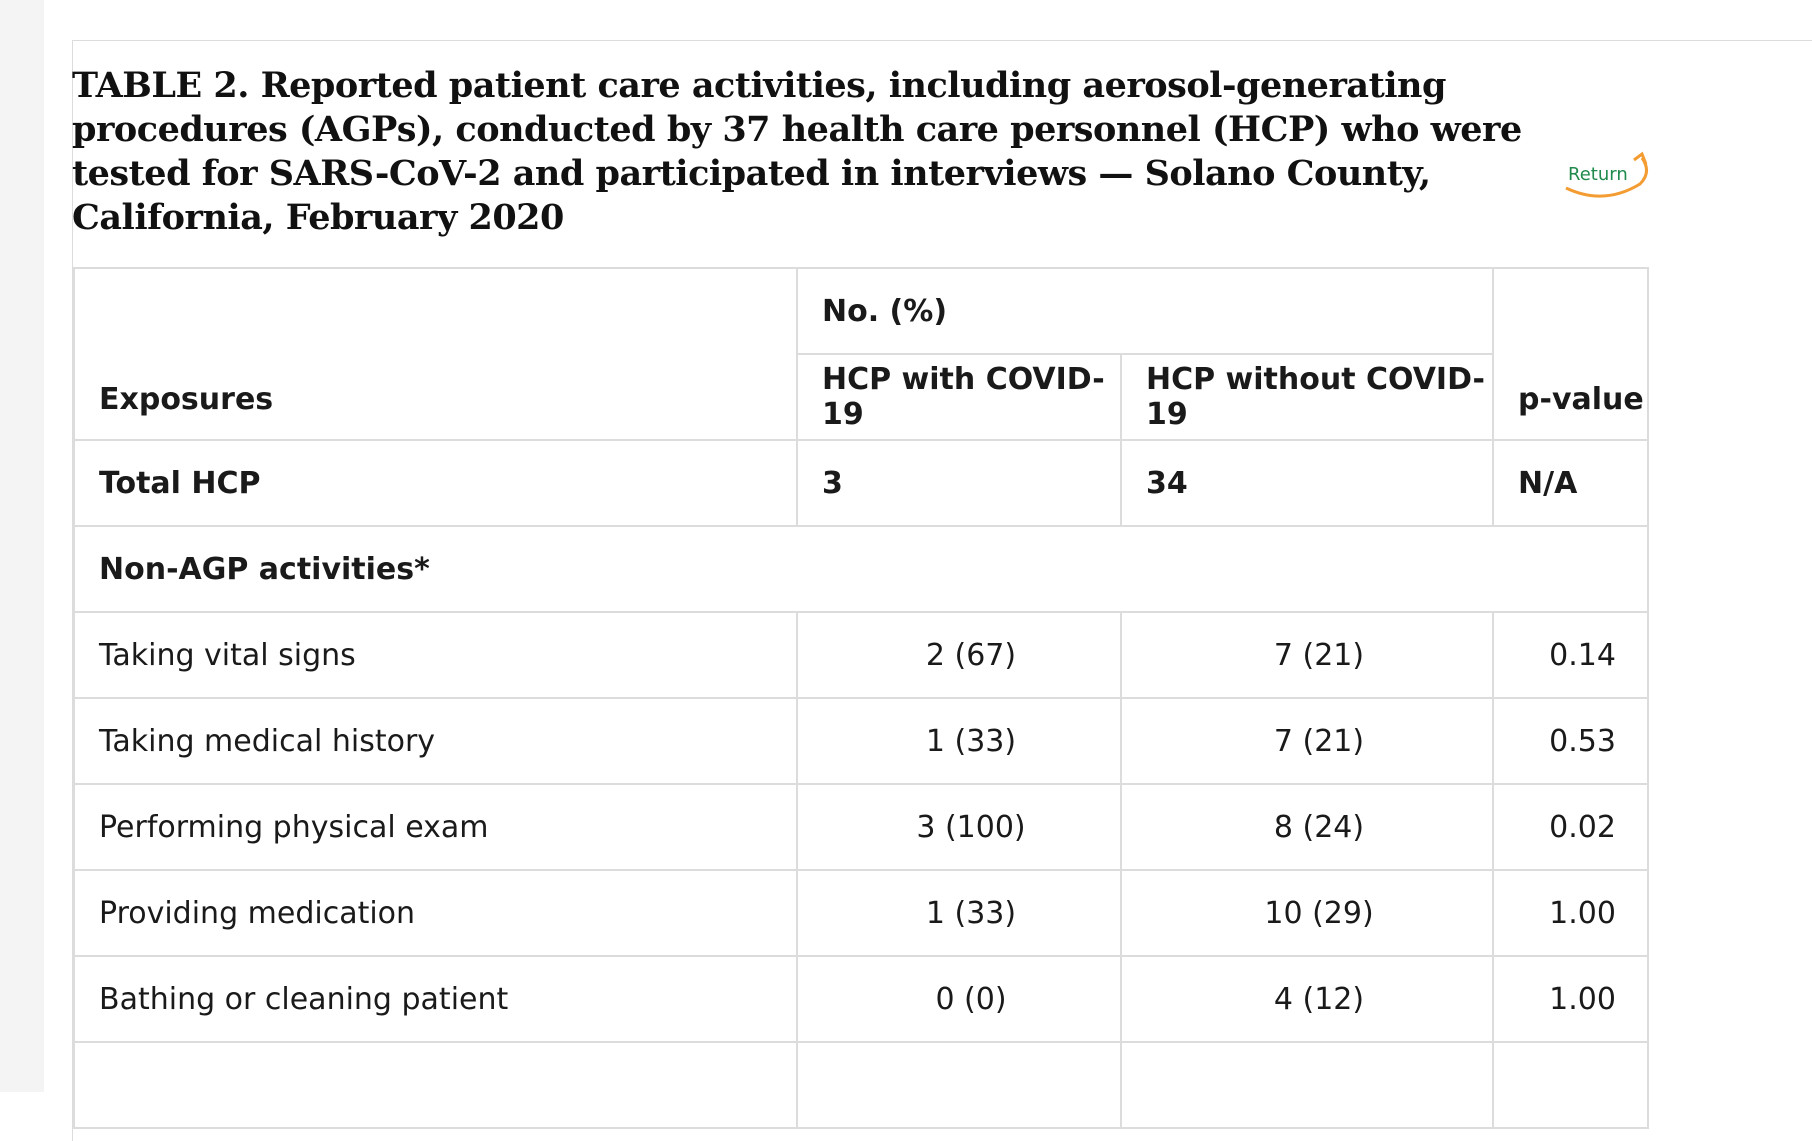 The image size is (1812, 1141). Describe the element at coordinates (1571, 827) in the screenshot. I see `cell-p: 0.02` at that location.